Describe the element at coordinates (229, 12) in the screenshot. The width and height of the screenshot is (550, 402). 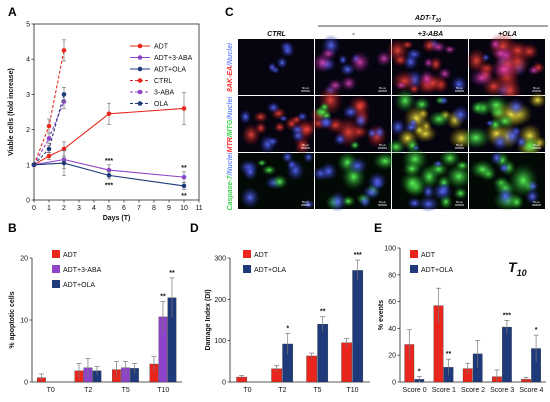
I see `panel-letter-c: C` at that location.